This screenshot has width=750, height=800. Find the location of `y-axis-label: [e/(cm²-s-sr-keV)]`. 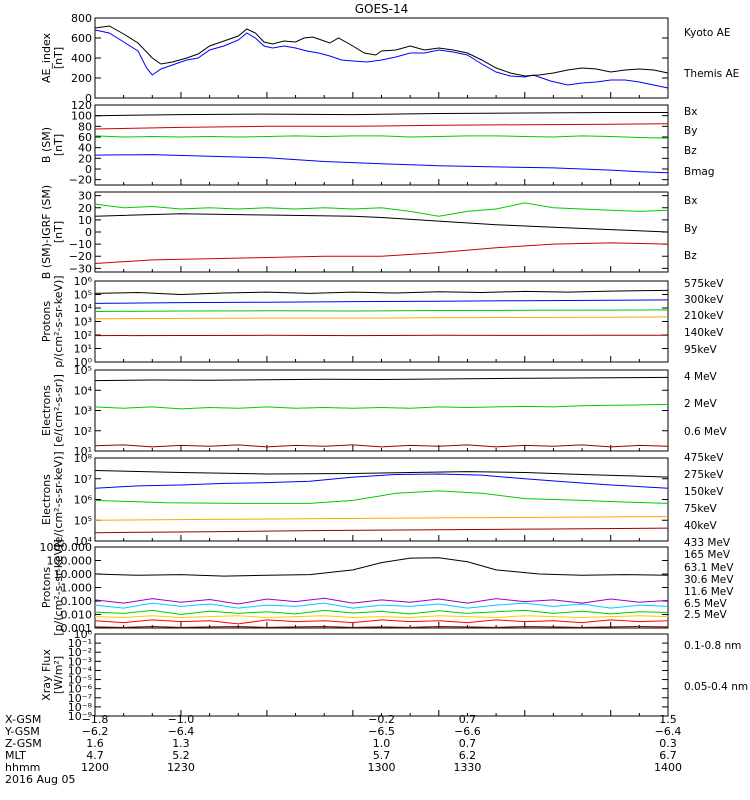

y-axis-label: [e/(cm²-s-sr-keV)] is located at coordinates (58, 499).